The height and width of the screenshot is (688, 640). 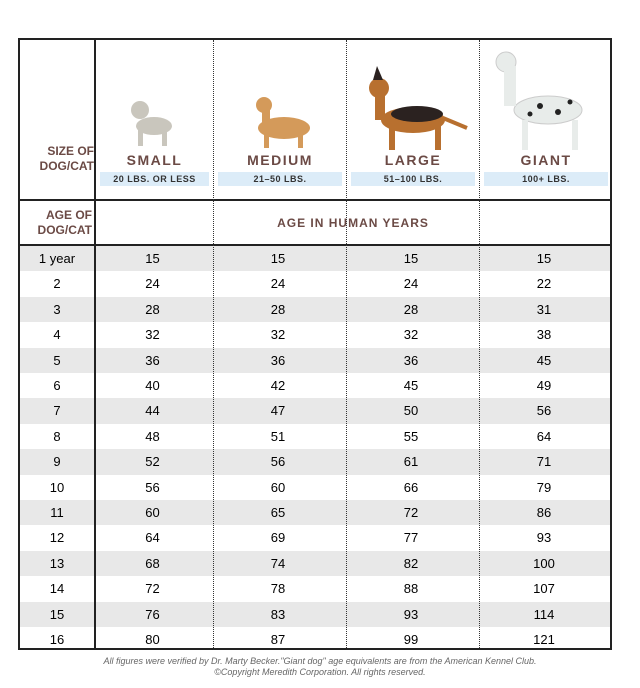 I want to click on dog-age-cell: 12, so click(x=57, y=538).